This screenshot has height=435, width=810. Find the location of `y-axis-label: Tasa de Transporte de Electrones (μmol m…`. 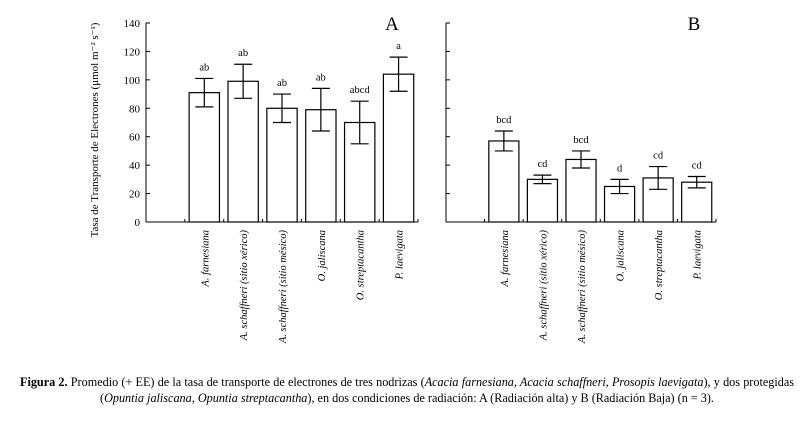

y-axis-label: Tasa de Transporte de Electrones (μmol m… is located at coordinates (95, 129).